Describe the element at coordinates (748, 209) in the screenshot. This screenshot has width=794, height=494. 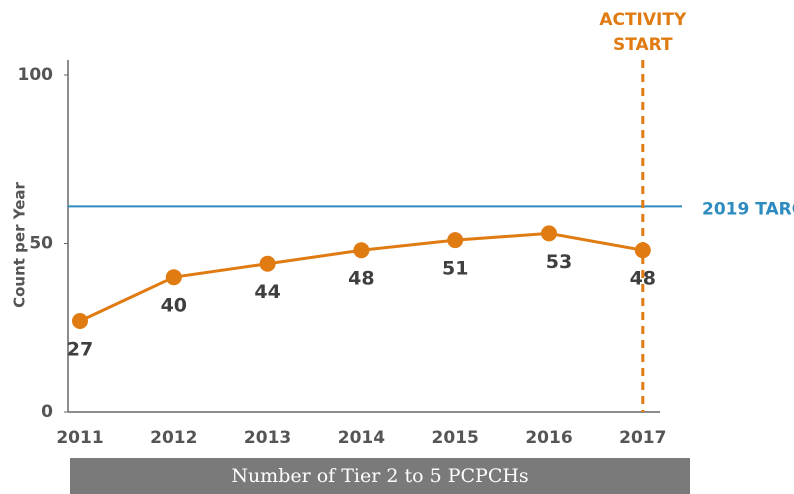
I see `target-label: 2019 TARGET` at that location.